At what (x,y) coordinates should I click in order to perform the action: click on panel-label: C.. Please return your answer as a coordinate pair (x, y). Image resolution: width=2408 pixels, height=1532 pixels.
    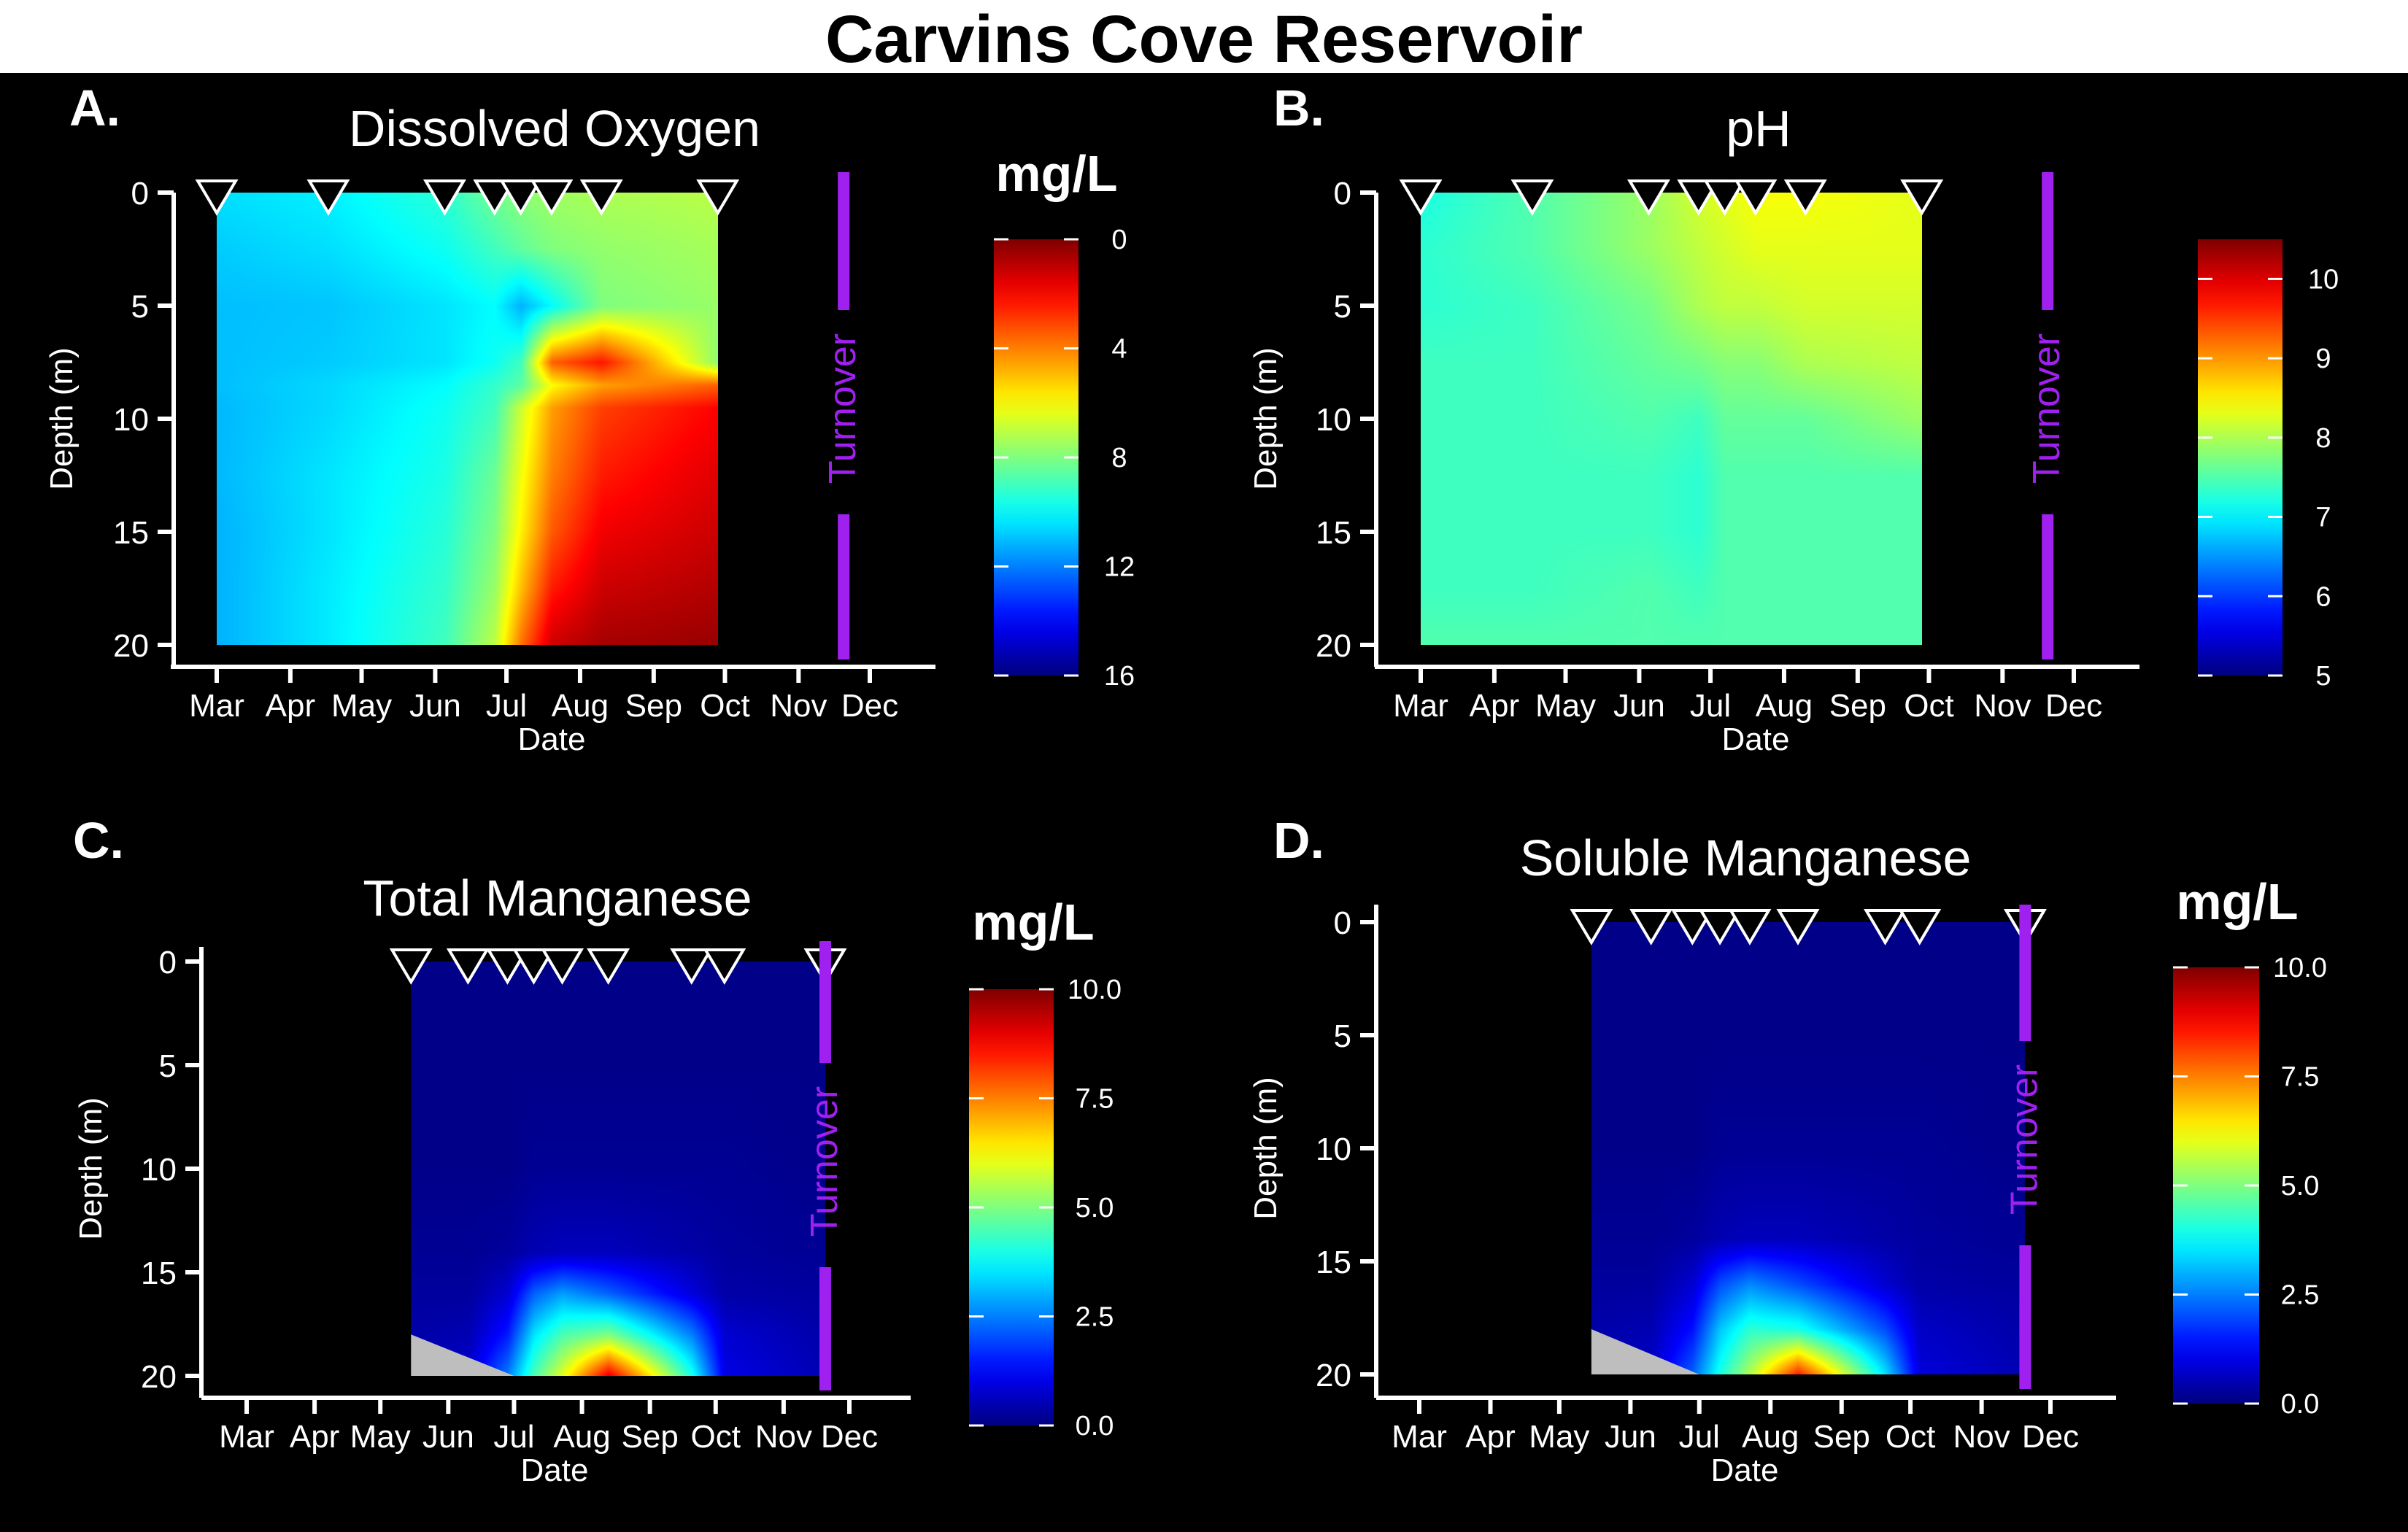
    Looking at the image, I should click on (98, 841).